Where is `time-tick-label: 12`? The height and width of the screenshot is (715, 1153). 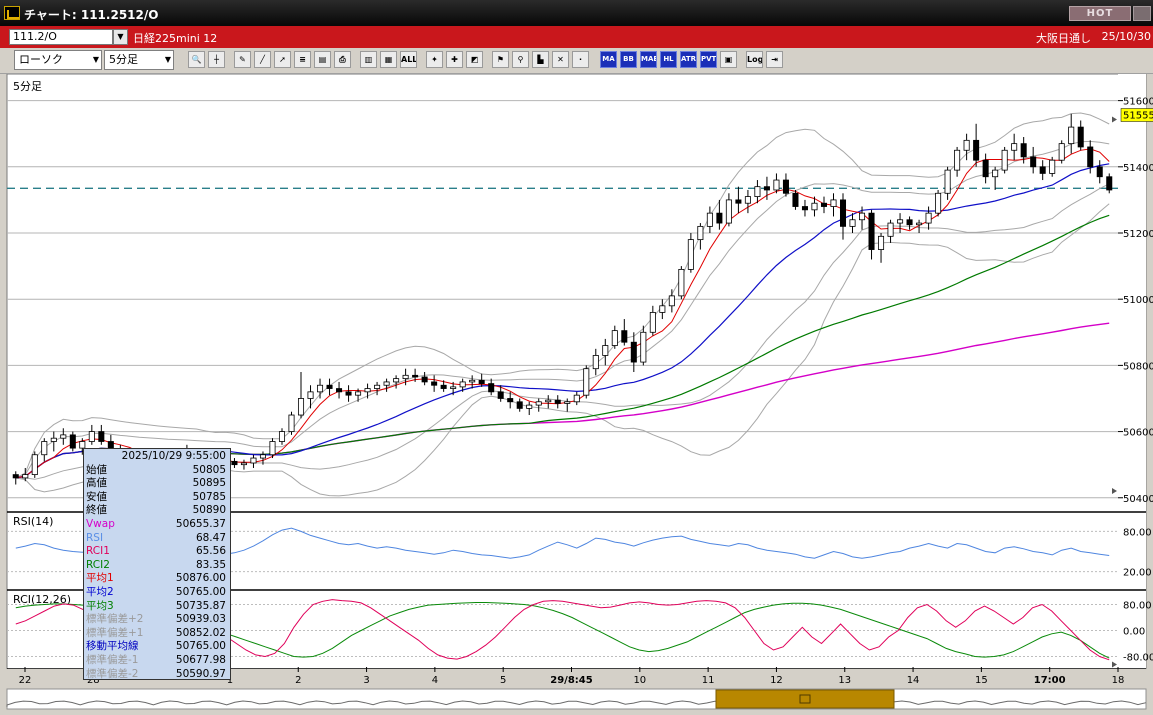
time-tick-label: 12 is located at coordinates (776, 680).